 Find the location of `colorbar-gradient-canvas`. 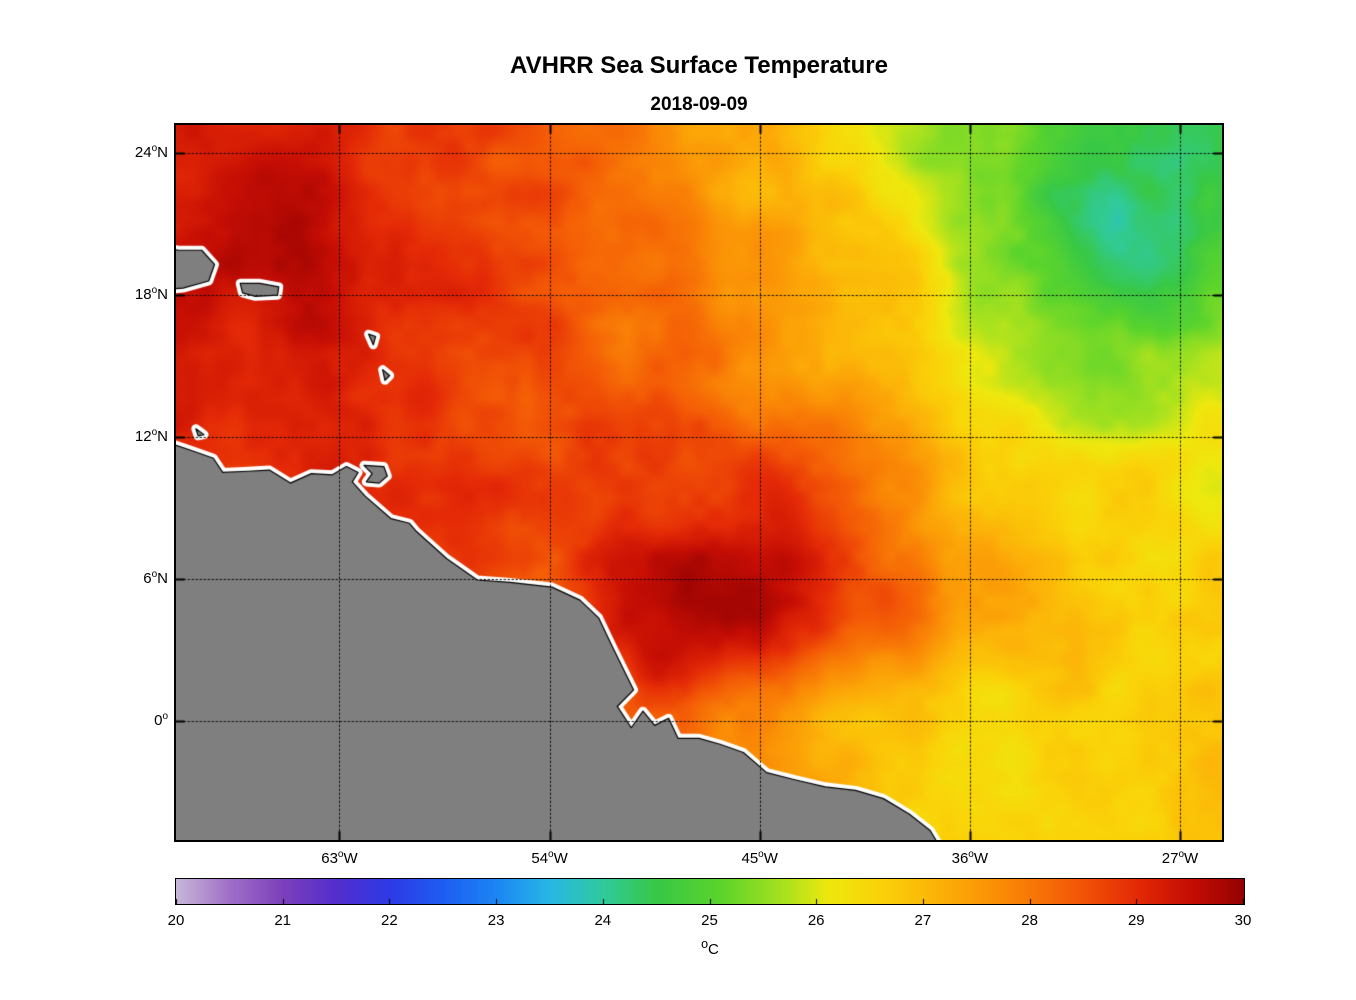

colorbar-gradient-canvas is located at coordinates (710, 891).